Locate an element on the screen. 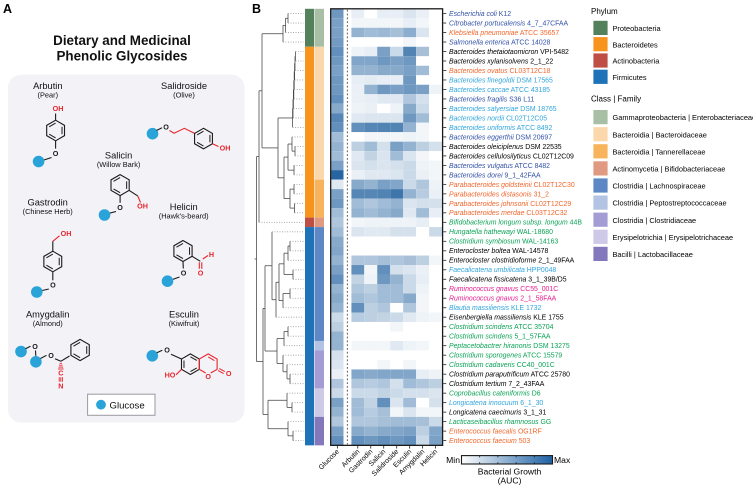 The image size is (753, 485). svg-text:Parabacteroides johnsonii CL02: Parabacteroides johnsonii CL02T12C29 is located at coordinates (510, 204).